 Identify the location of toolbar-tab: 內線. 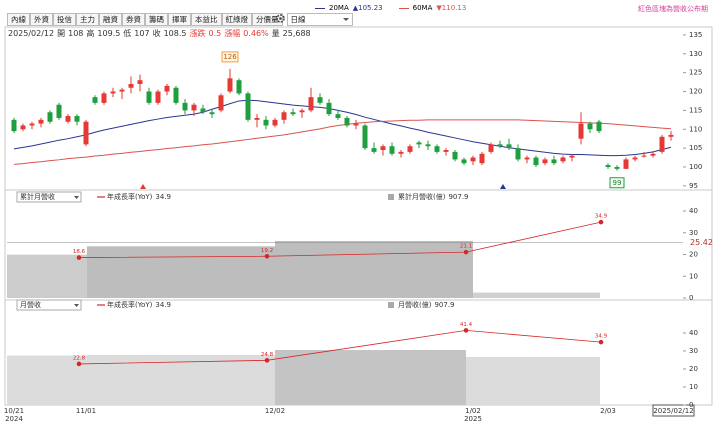
(18, 19).